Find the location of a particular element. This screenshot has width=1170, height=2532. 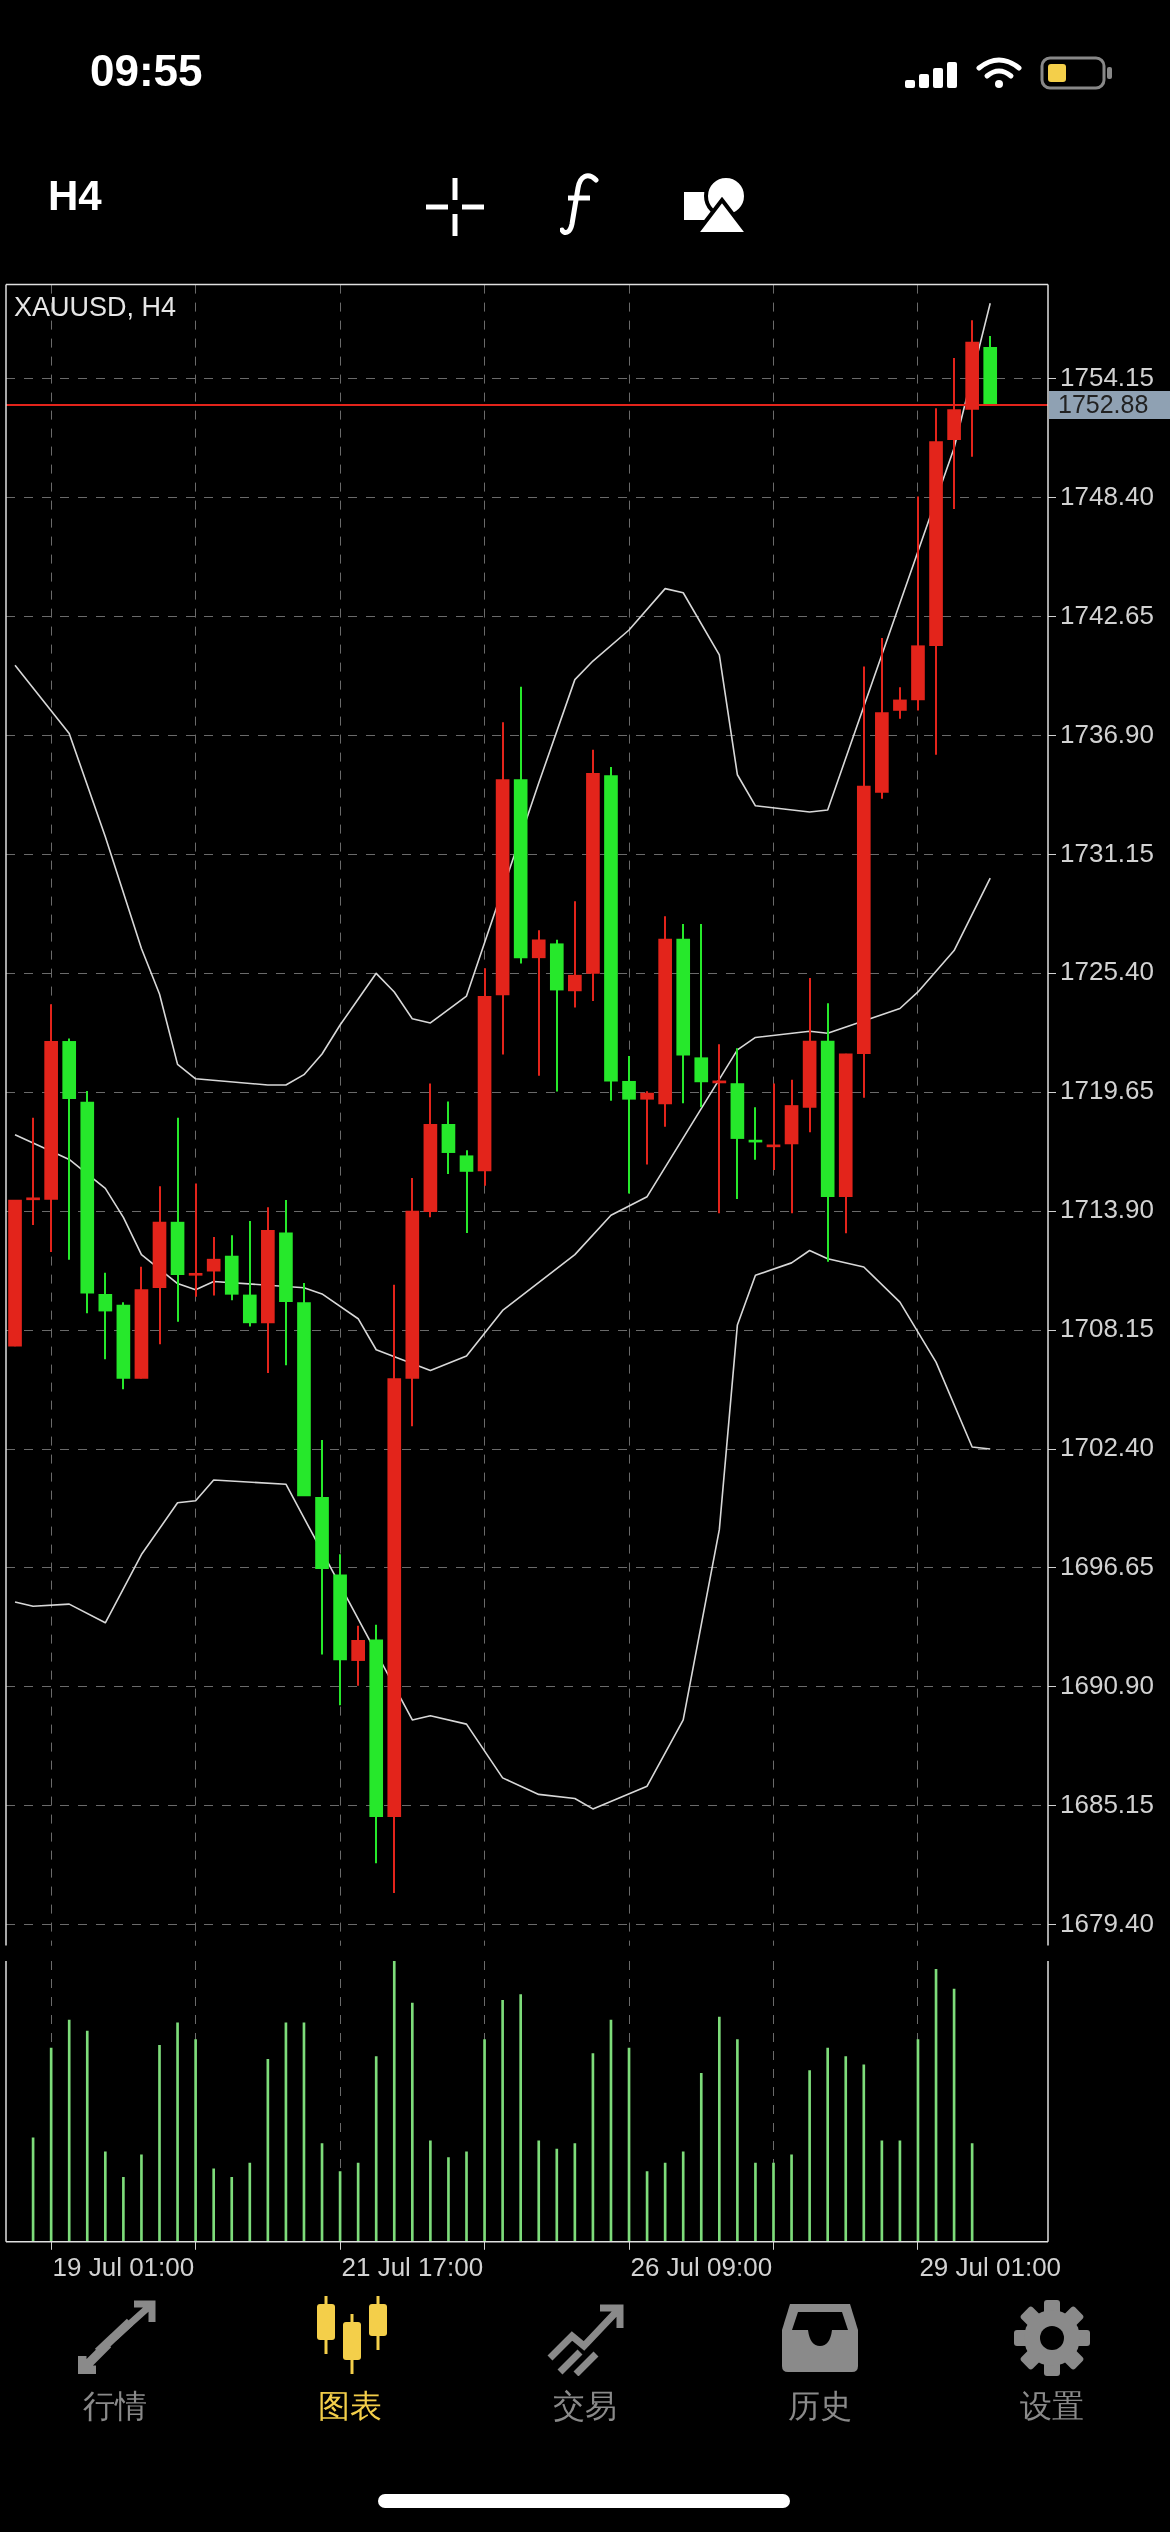

x-tick-label: 29 Jul 01:00 is located at coordinates (990, 2266).